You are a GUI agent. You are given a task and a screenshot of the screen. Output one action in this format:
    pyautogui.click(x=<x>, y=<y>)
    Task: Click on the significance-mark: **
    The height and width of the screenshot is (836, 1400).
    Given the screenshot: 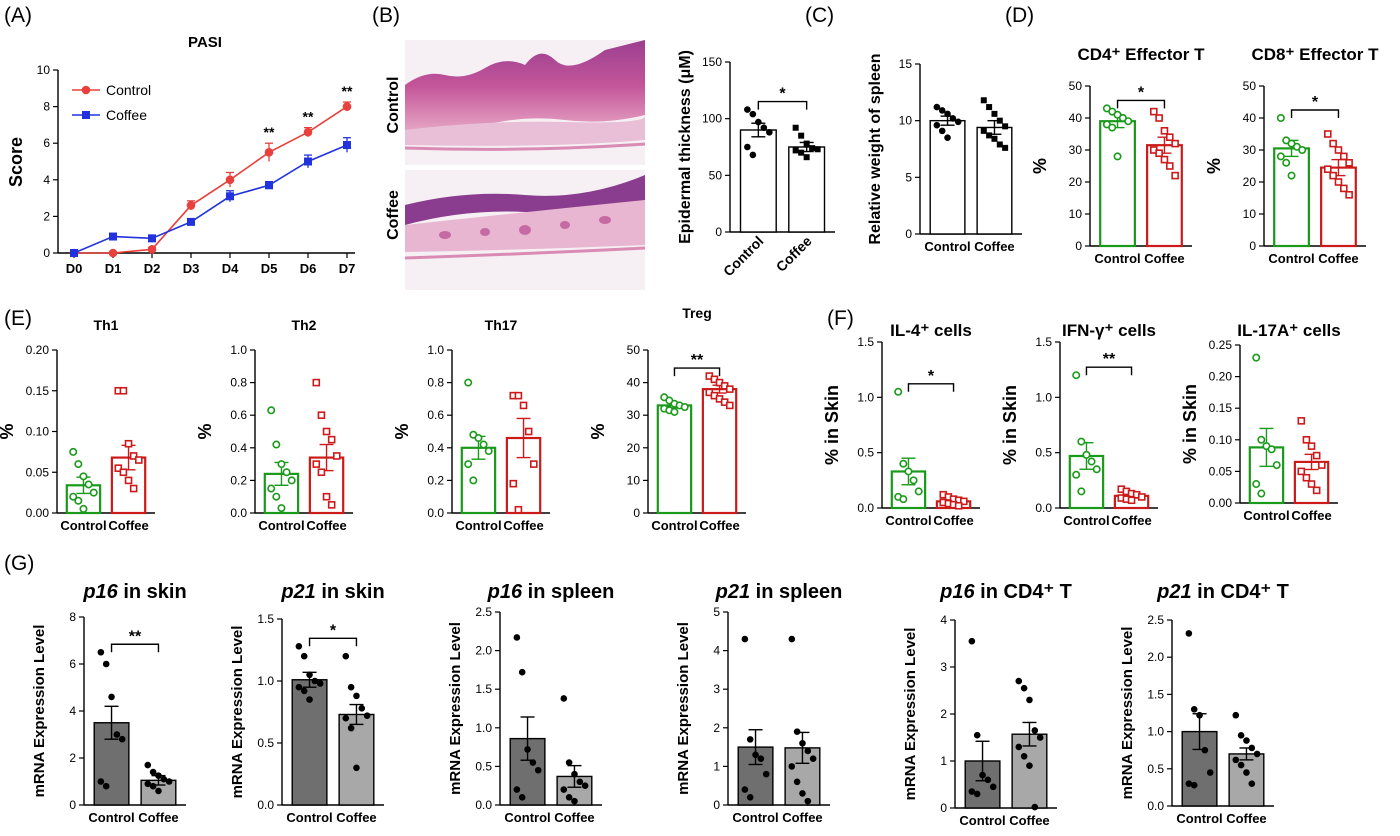 What is the action you would take?
    pyautogui.click(x=135, y=636)
    